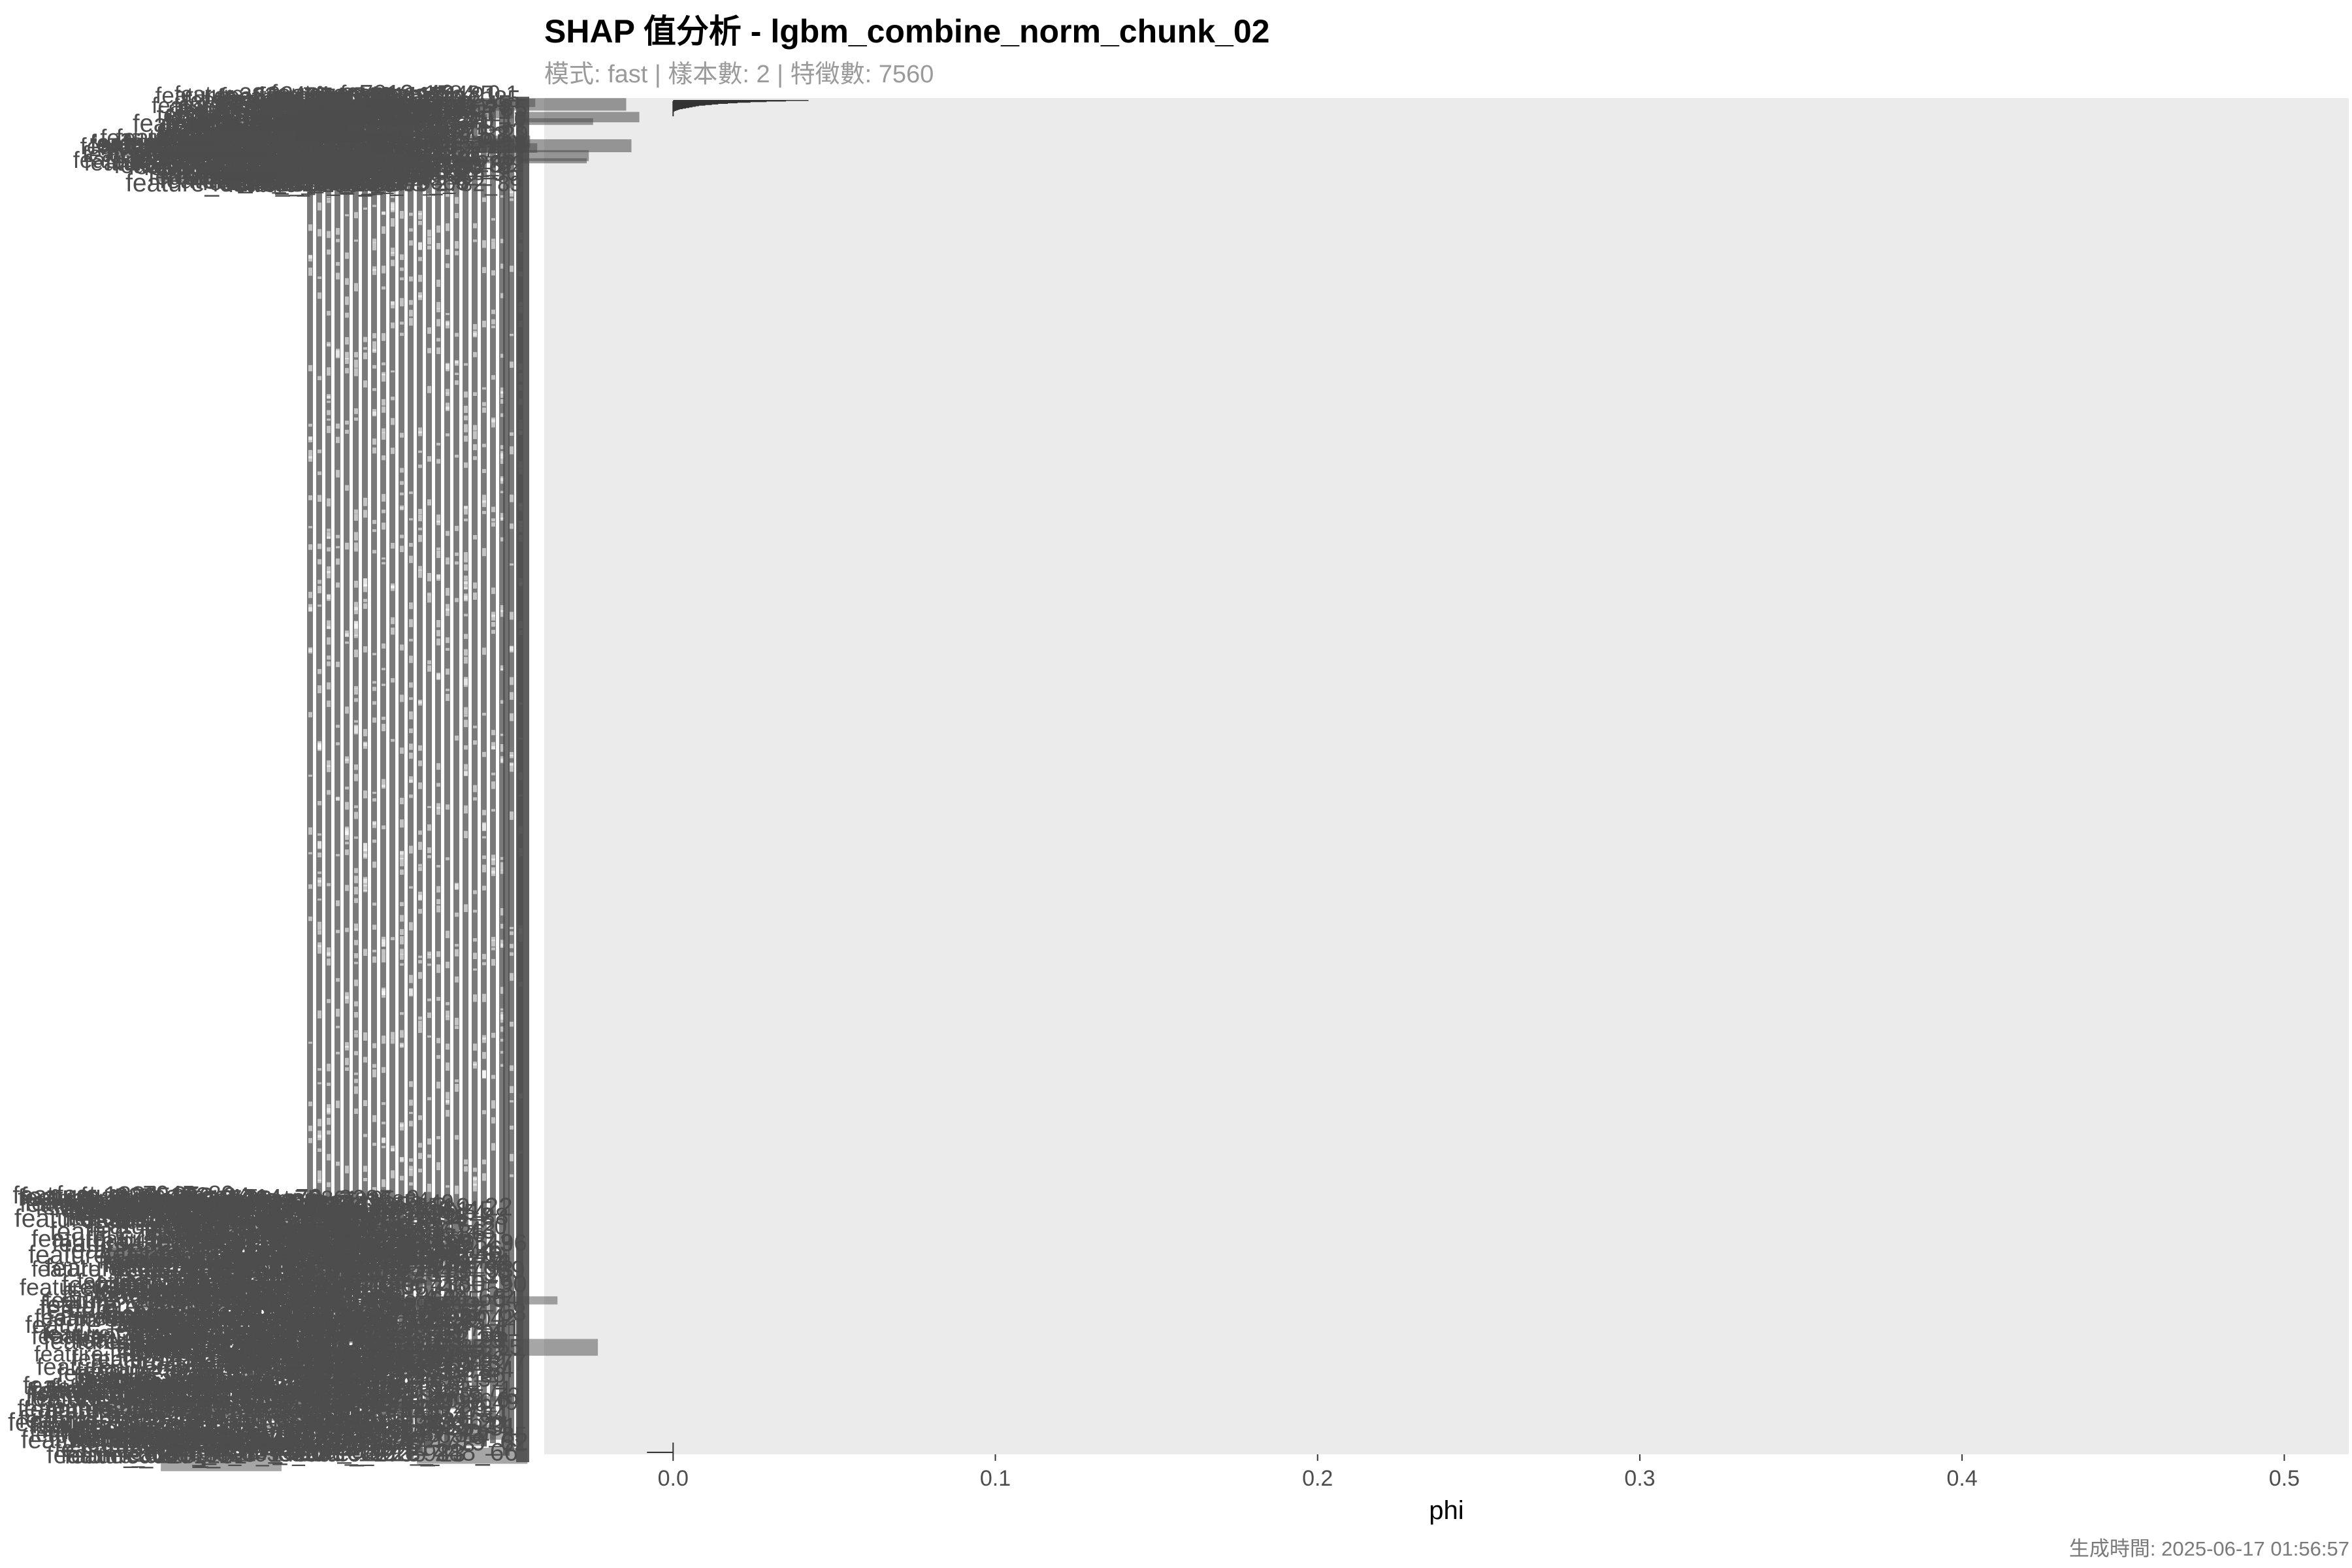 The image size is (2352, 1568). Describe the element at coordinates (155, 1204) in the screenshot. I see `feature-label: feature_5180_70` at that location.